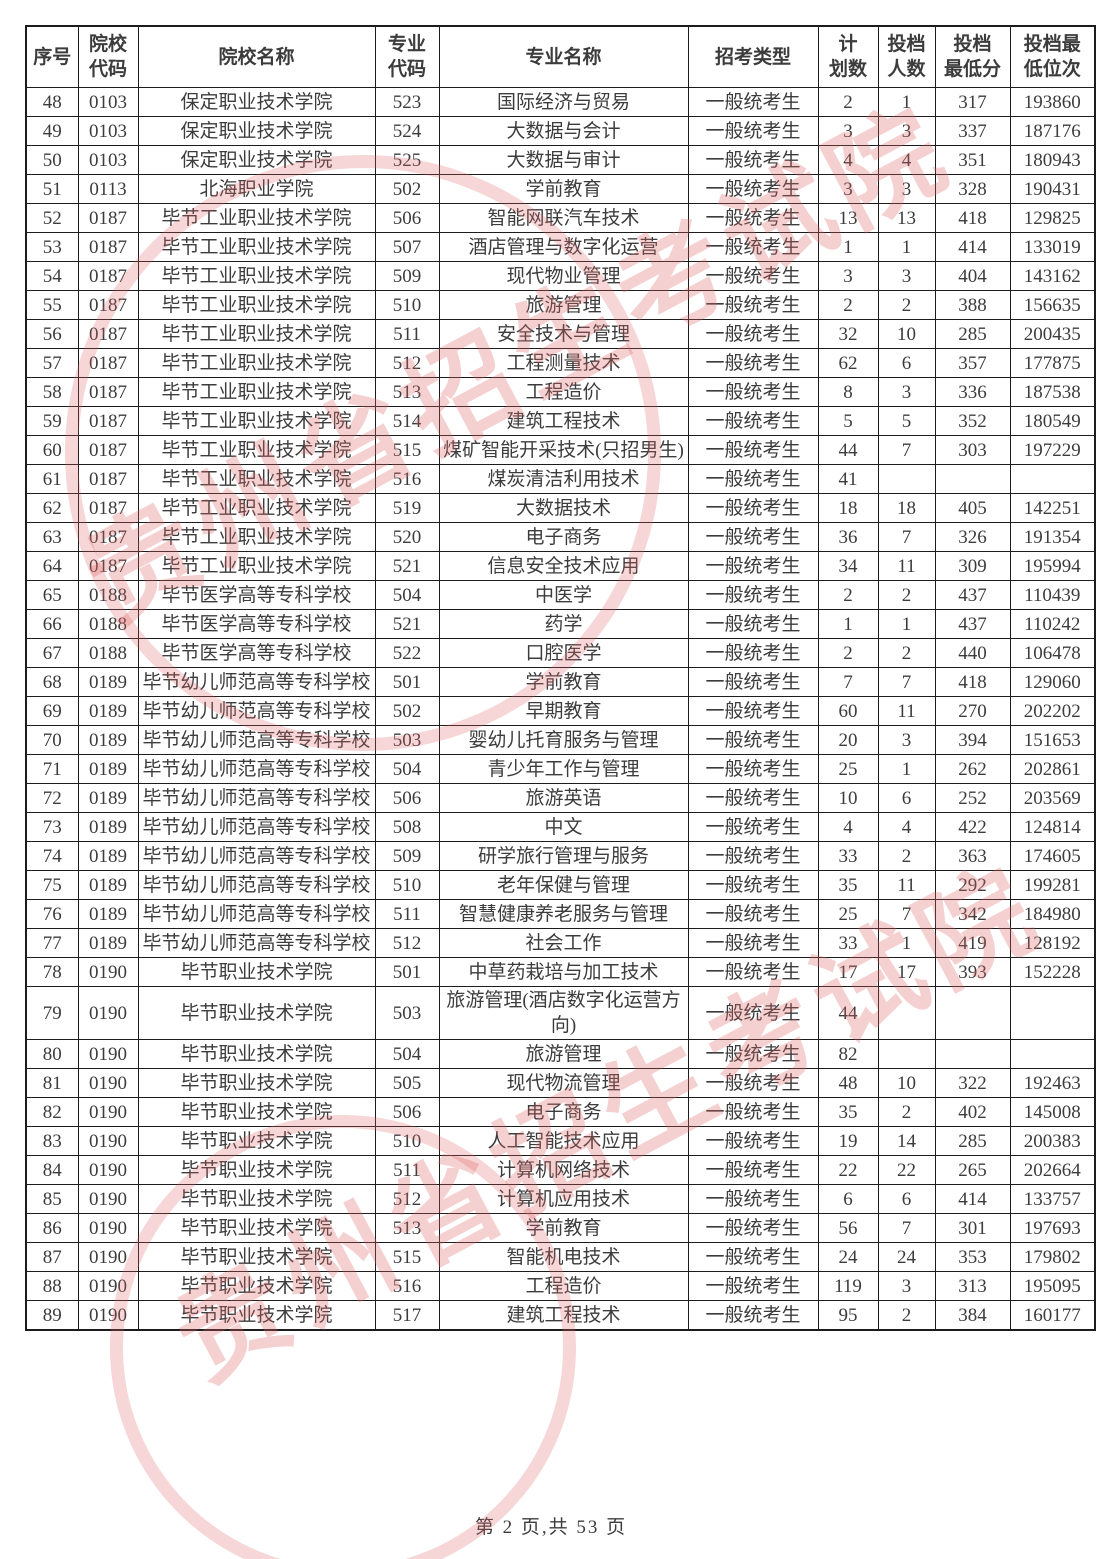  I want to click on cell-major-name: 安全技术与管理, so click(563, 334).